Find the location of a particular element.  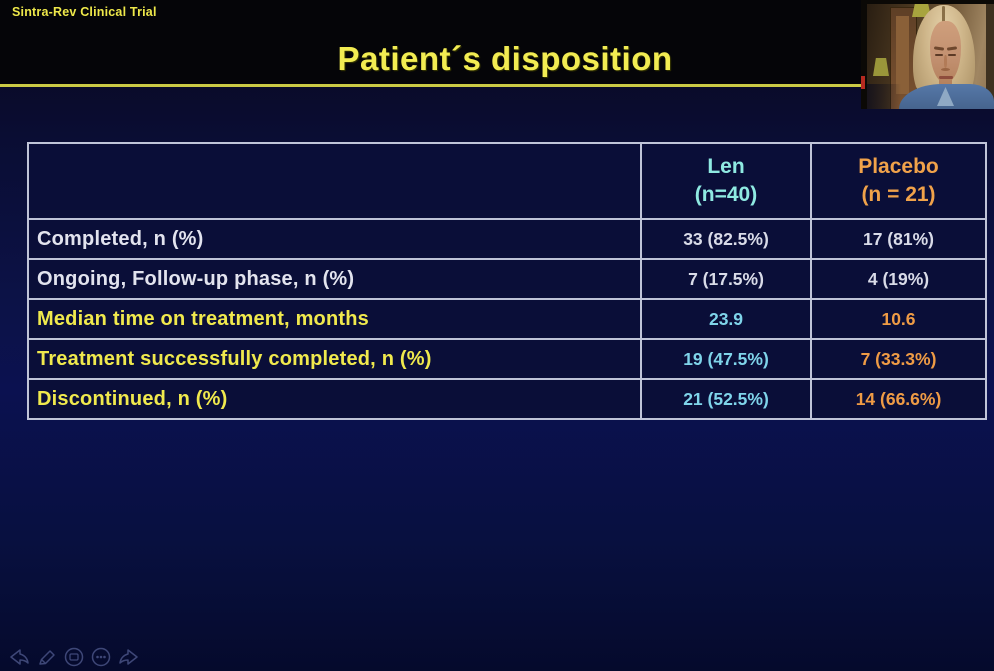

header-placebo-cell: Placebo (n = 21) is located at coordinates (898, 181).